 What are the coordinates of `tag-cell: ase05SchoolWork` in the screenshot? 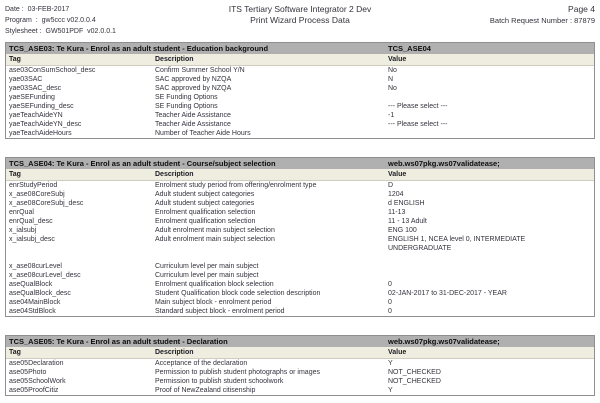 It's located at (37, 381).